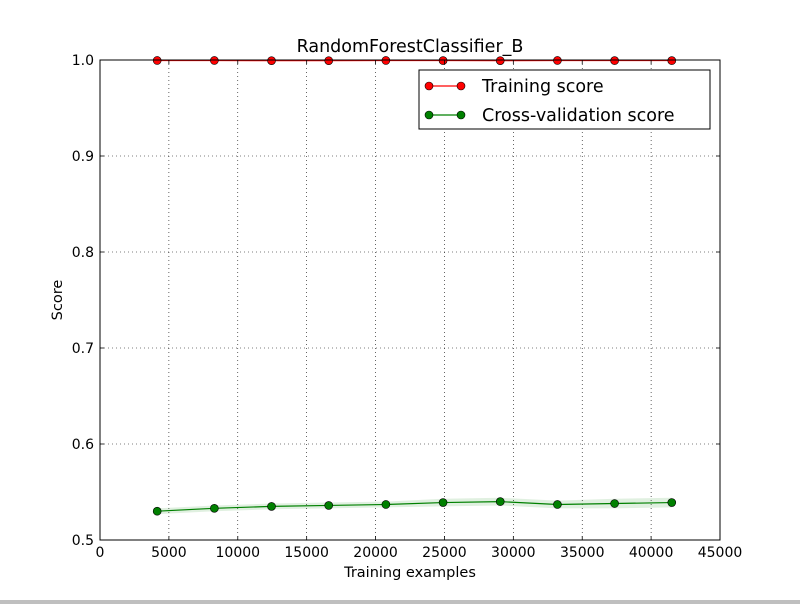 This screenshot has height=604, width=800. Describe the element at coordinates (720, 553) in the screenshot. I see `x-tick-label: 45000` at that location.